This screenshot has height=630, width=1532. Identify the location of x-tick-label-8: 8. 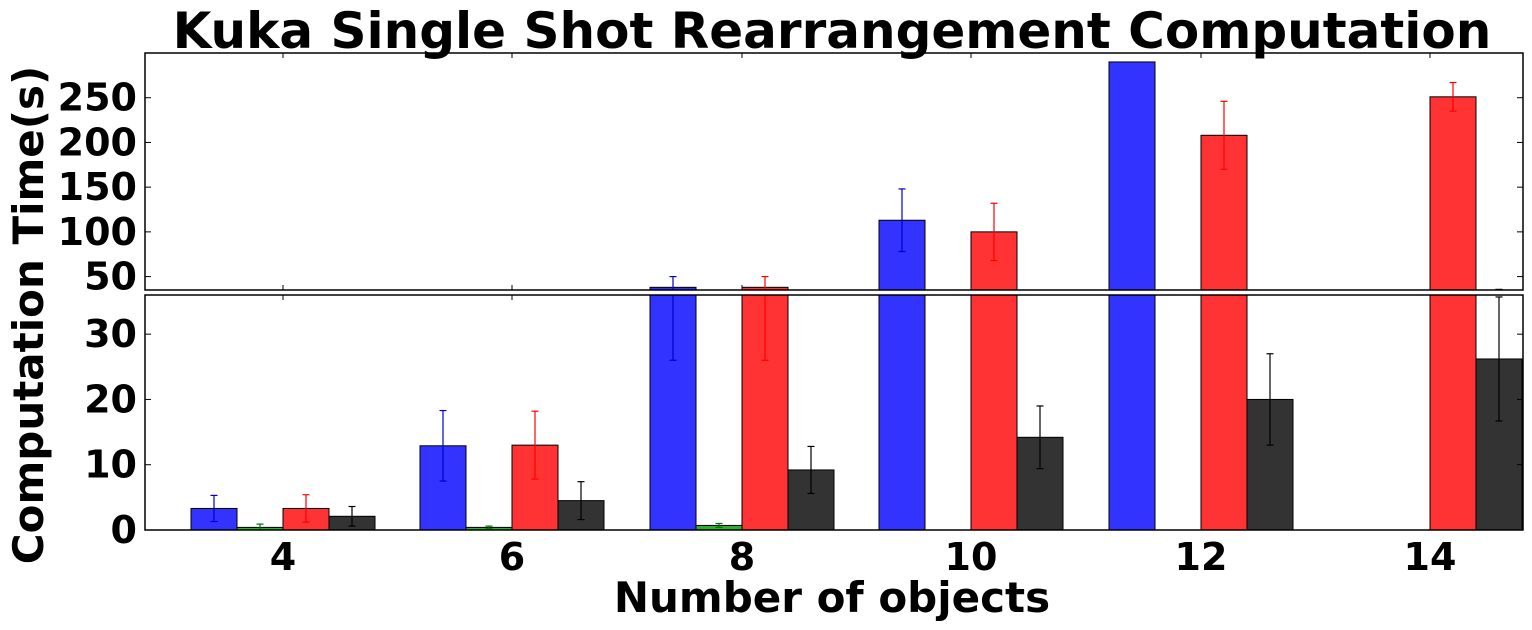
(742, 557).